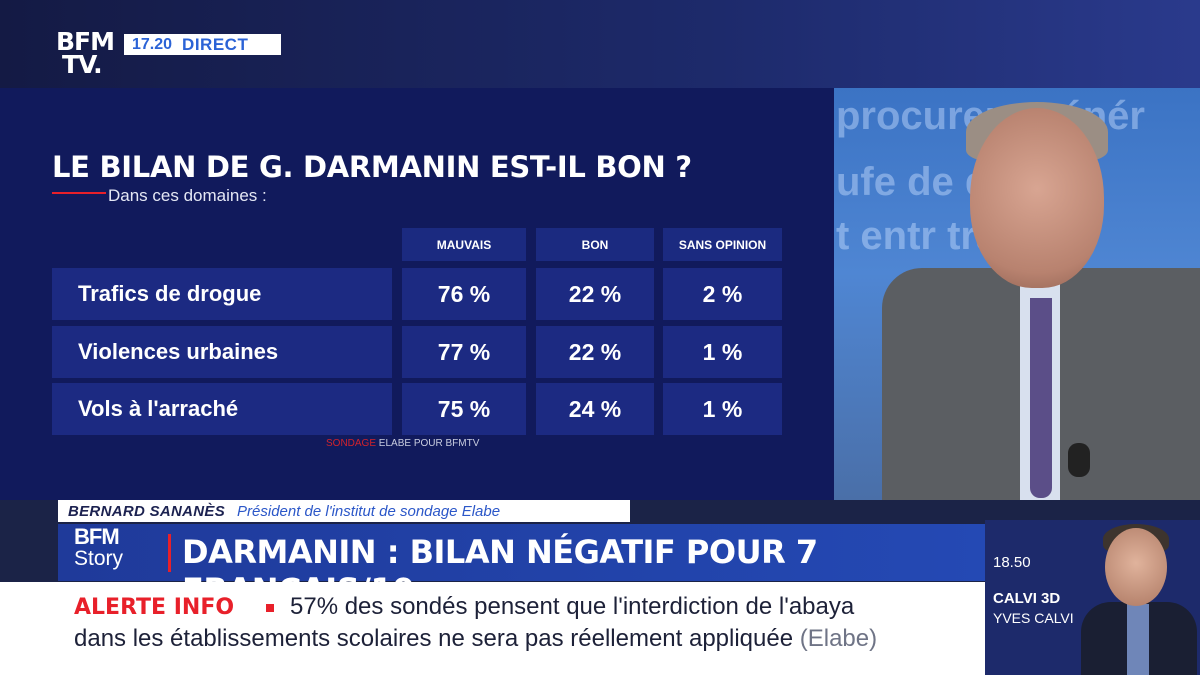  I want to click on column-header-sans-opinion: SANS OPINION, so click(722, 244).